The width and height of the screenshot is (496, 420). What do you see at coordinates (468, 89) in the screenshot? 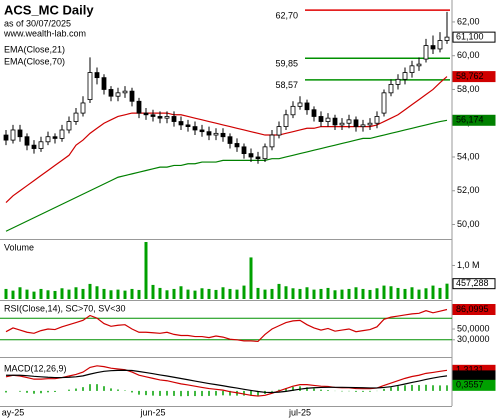
I see `y-tick-label: 58,00` at bounding box center [468, 89].